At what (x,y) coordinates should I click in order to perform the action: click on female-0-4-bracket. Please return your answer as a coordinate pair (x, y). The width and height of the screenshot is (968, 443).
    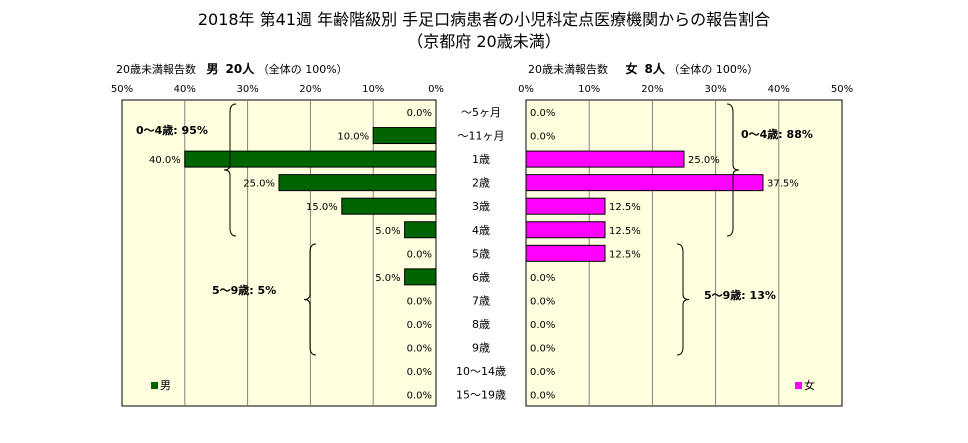
    Looking at the image, I should click on (733, 170).